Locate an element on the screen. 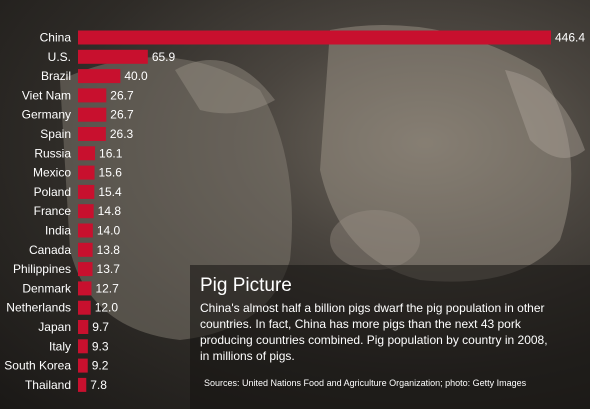 The width and height of the screenshot is (590, 409). value-label: 9.7 is located at coordinates (100, 327).